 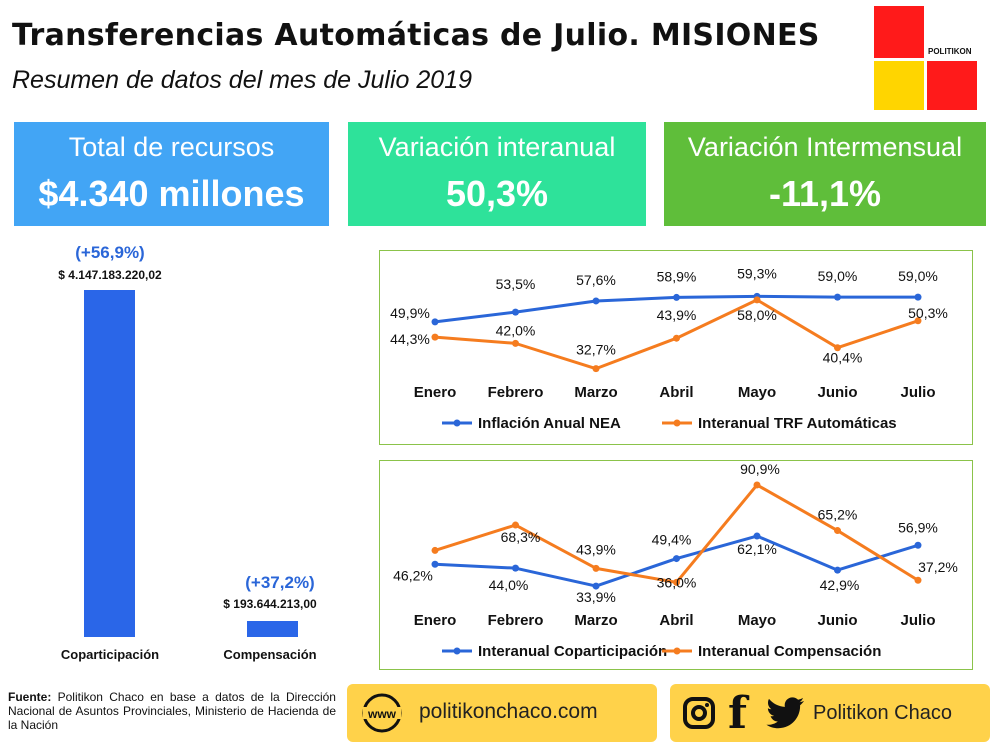 I want to click on bar-pct-compensacion: (+37,2%), so click(x=280, y=582).